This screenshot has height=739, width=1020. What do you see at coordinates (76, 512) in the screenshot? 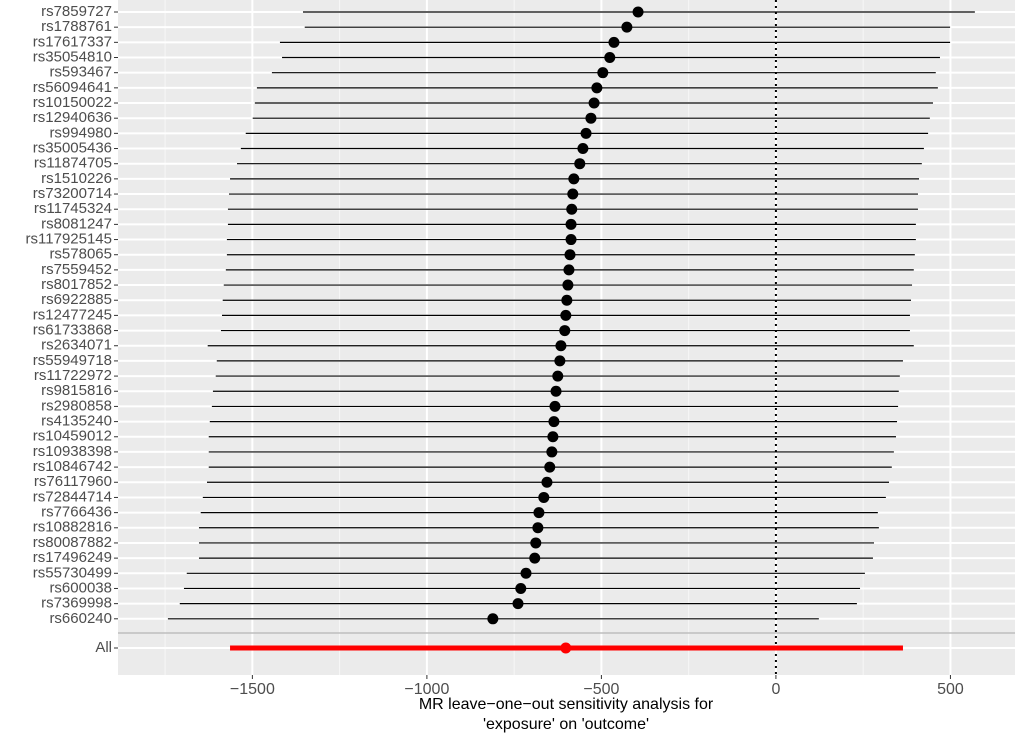
I see `y-tick-label: rs7766436` at bounding box center [76, 512].